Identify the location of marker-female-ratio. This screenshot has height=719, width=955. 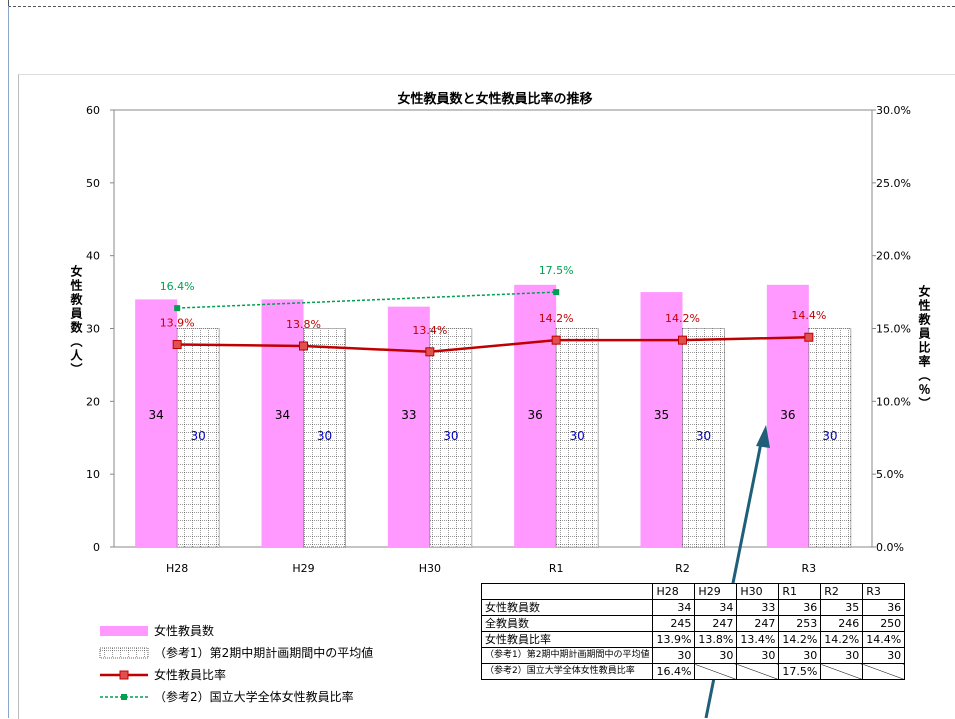
(303, 346).